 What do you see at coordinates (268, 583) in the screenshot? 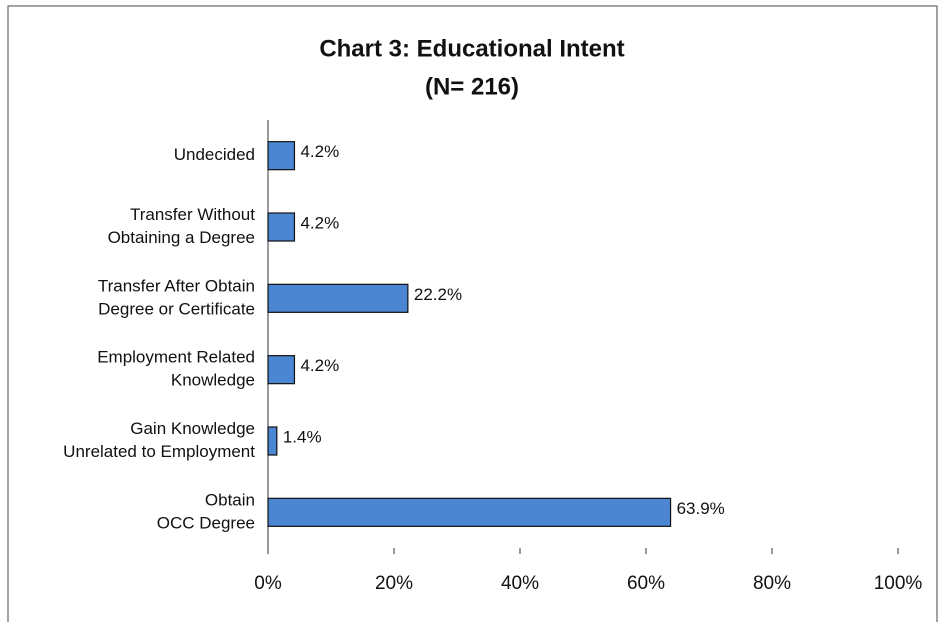
I see `x-tick-label: 0%` at bounding box center [268, 583].